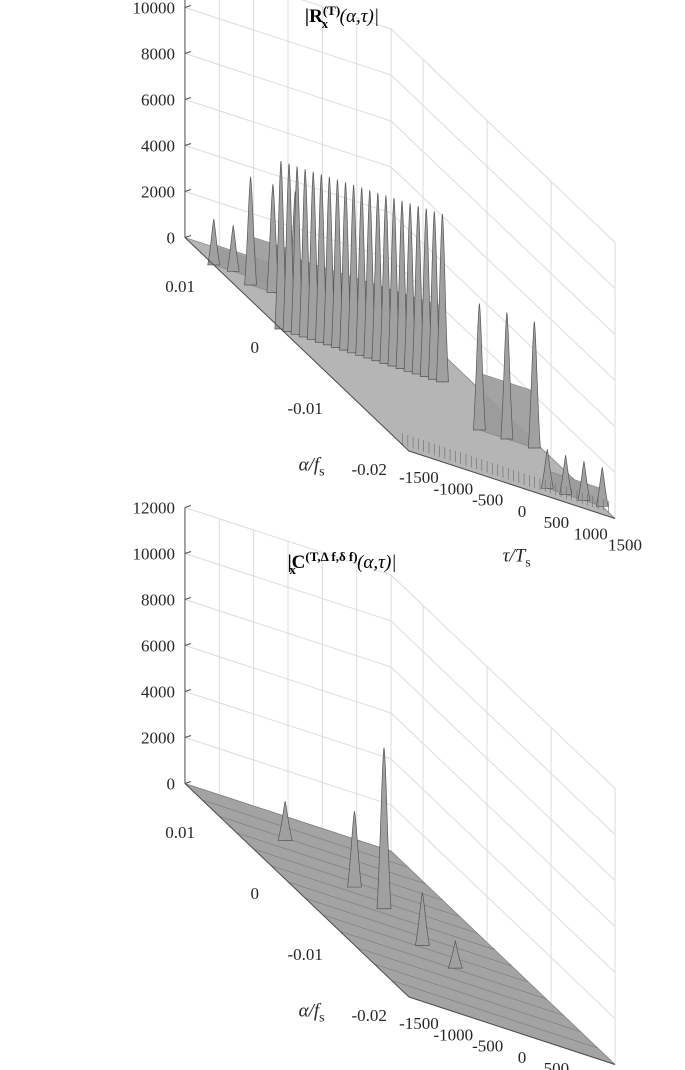 This screenshot has width=685, height=1070. What do you see at coordinates (517, 558) in the screenshot?
I see `tau-axis-label: τ/Ts` at bounding box center [517, 558].